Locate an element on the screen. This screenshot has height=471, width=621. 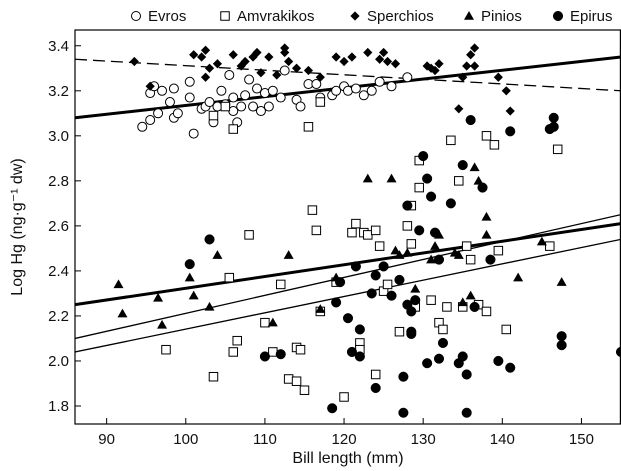
series-sperchios is located at coordinates (322, 79).